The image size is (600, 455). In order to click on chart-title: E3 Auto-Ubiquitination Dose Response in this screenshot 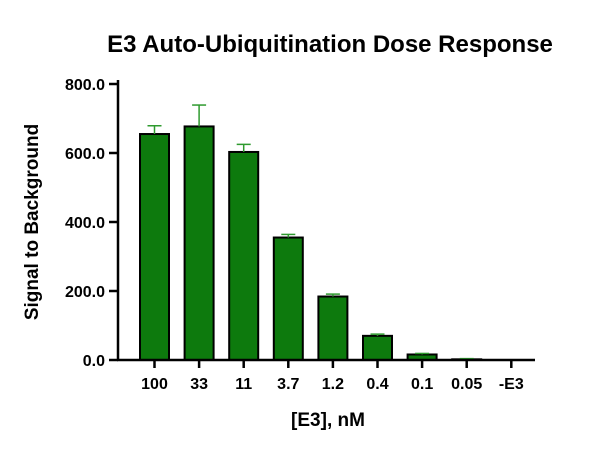, I will do `click(330, 44)`.